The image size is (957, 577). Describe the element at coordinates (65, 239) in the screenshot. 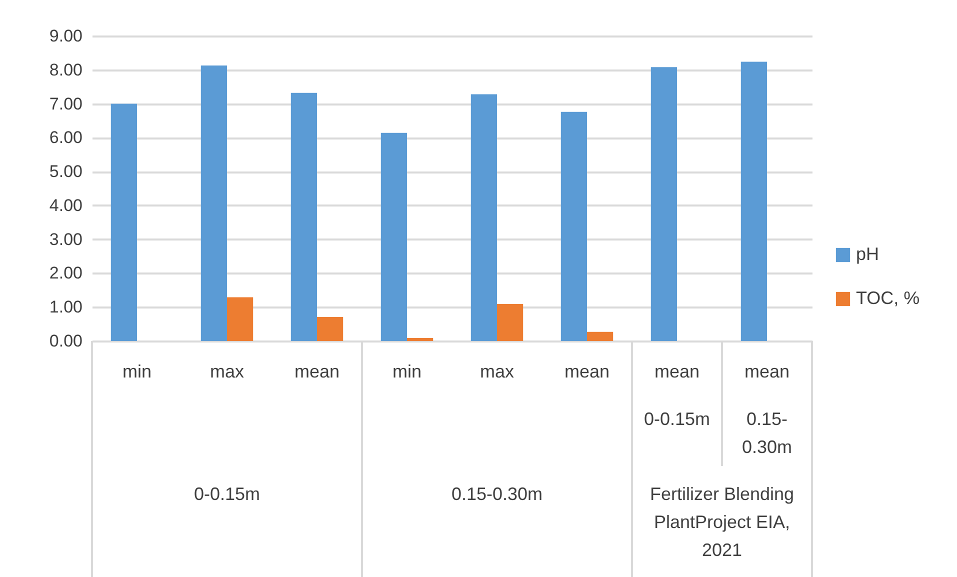

I see `y-tick-label: 3.00` at that location.